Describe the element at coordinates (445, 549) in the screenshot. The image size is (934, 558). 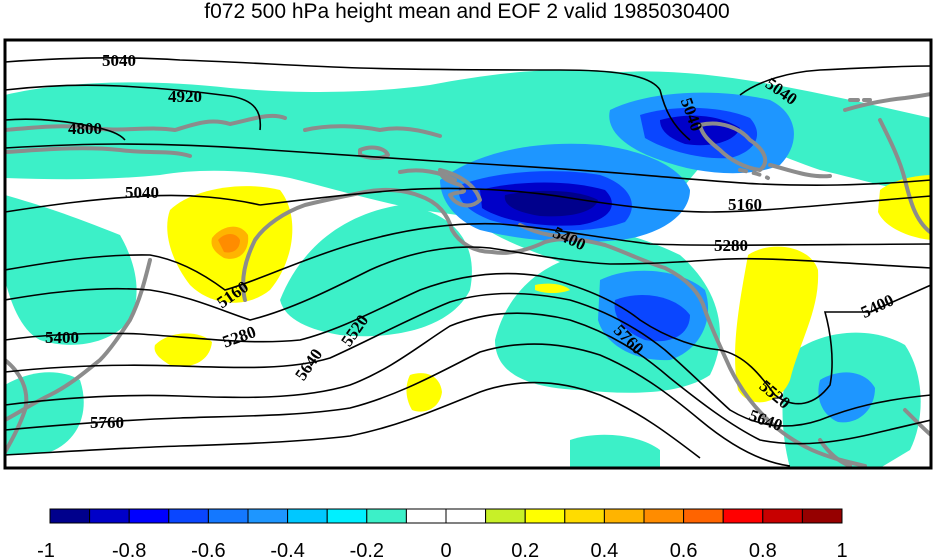
I see `colorbar-tick-label: 0` at that location.